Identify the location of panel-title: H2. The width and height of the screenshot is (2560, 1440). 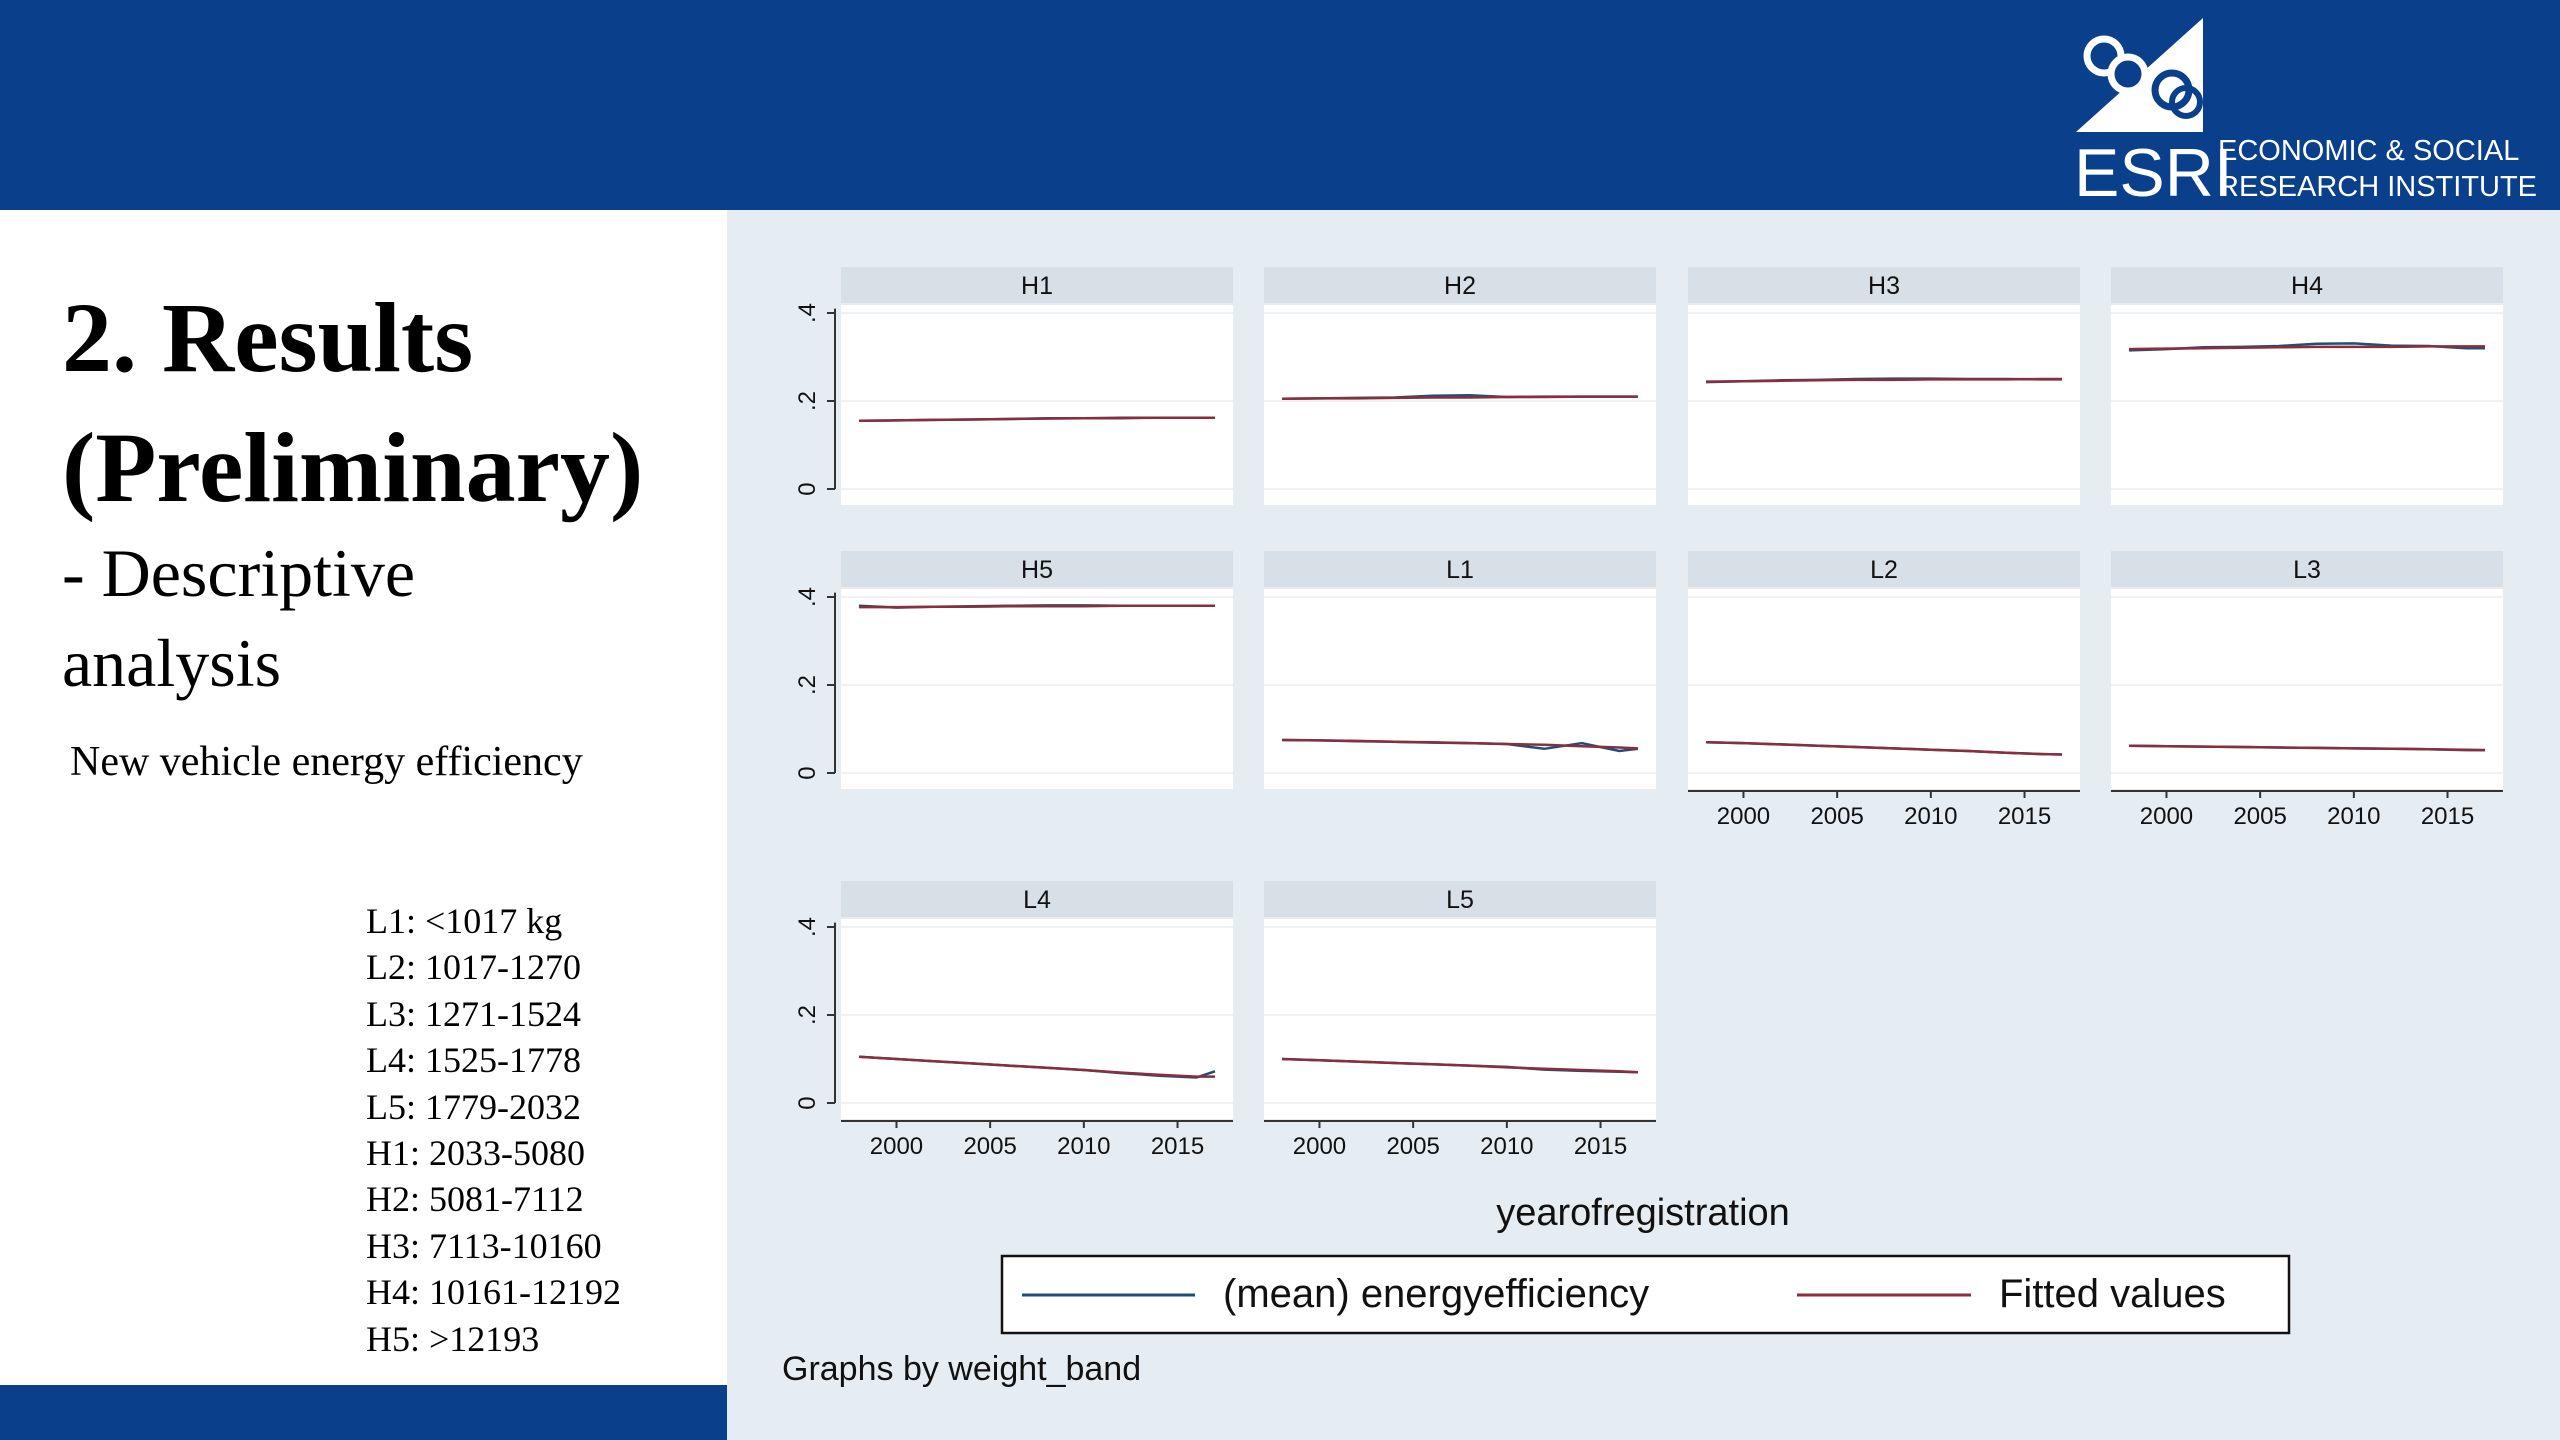
(1460, 286).